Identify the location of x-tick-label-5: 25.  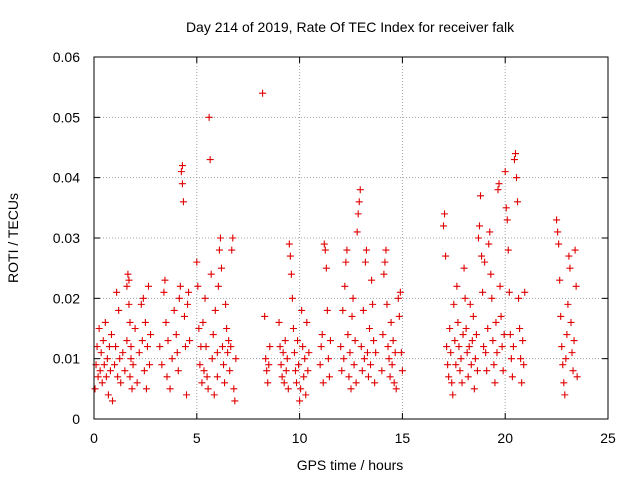
(608, 438).